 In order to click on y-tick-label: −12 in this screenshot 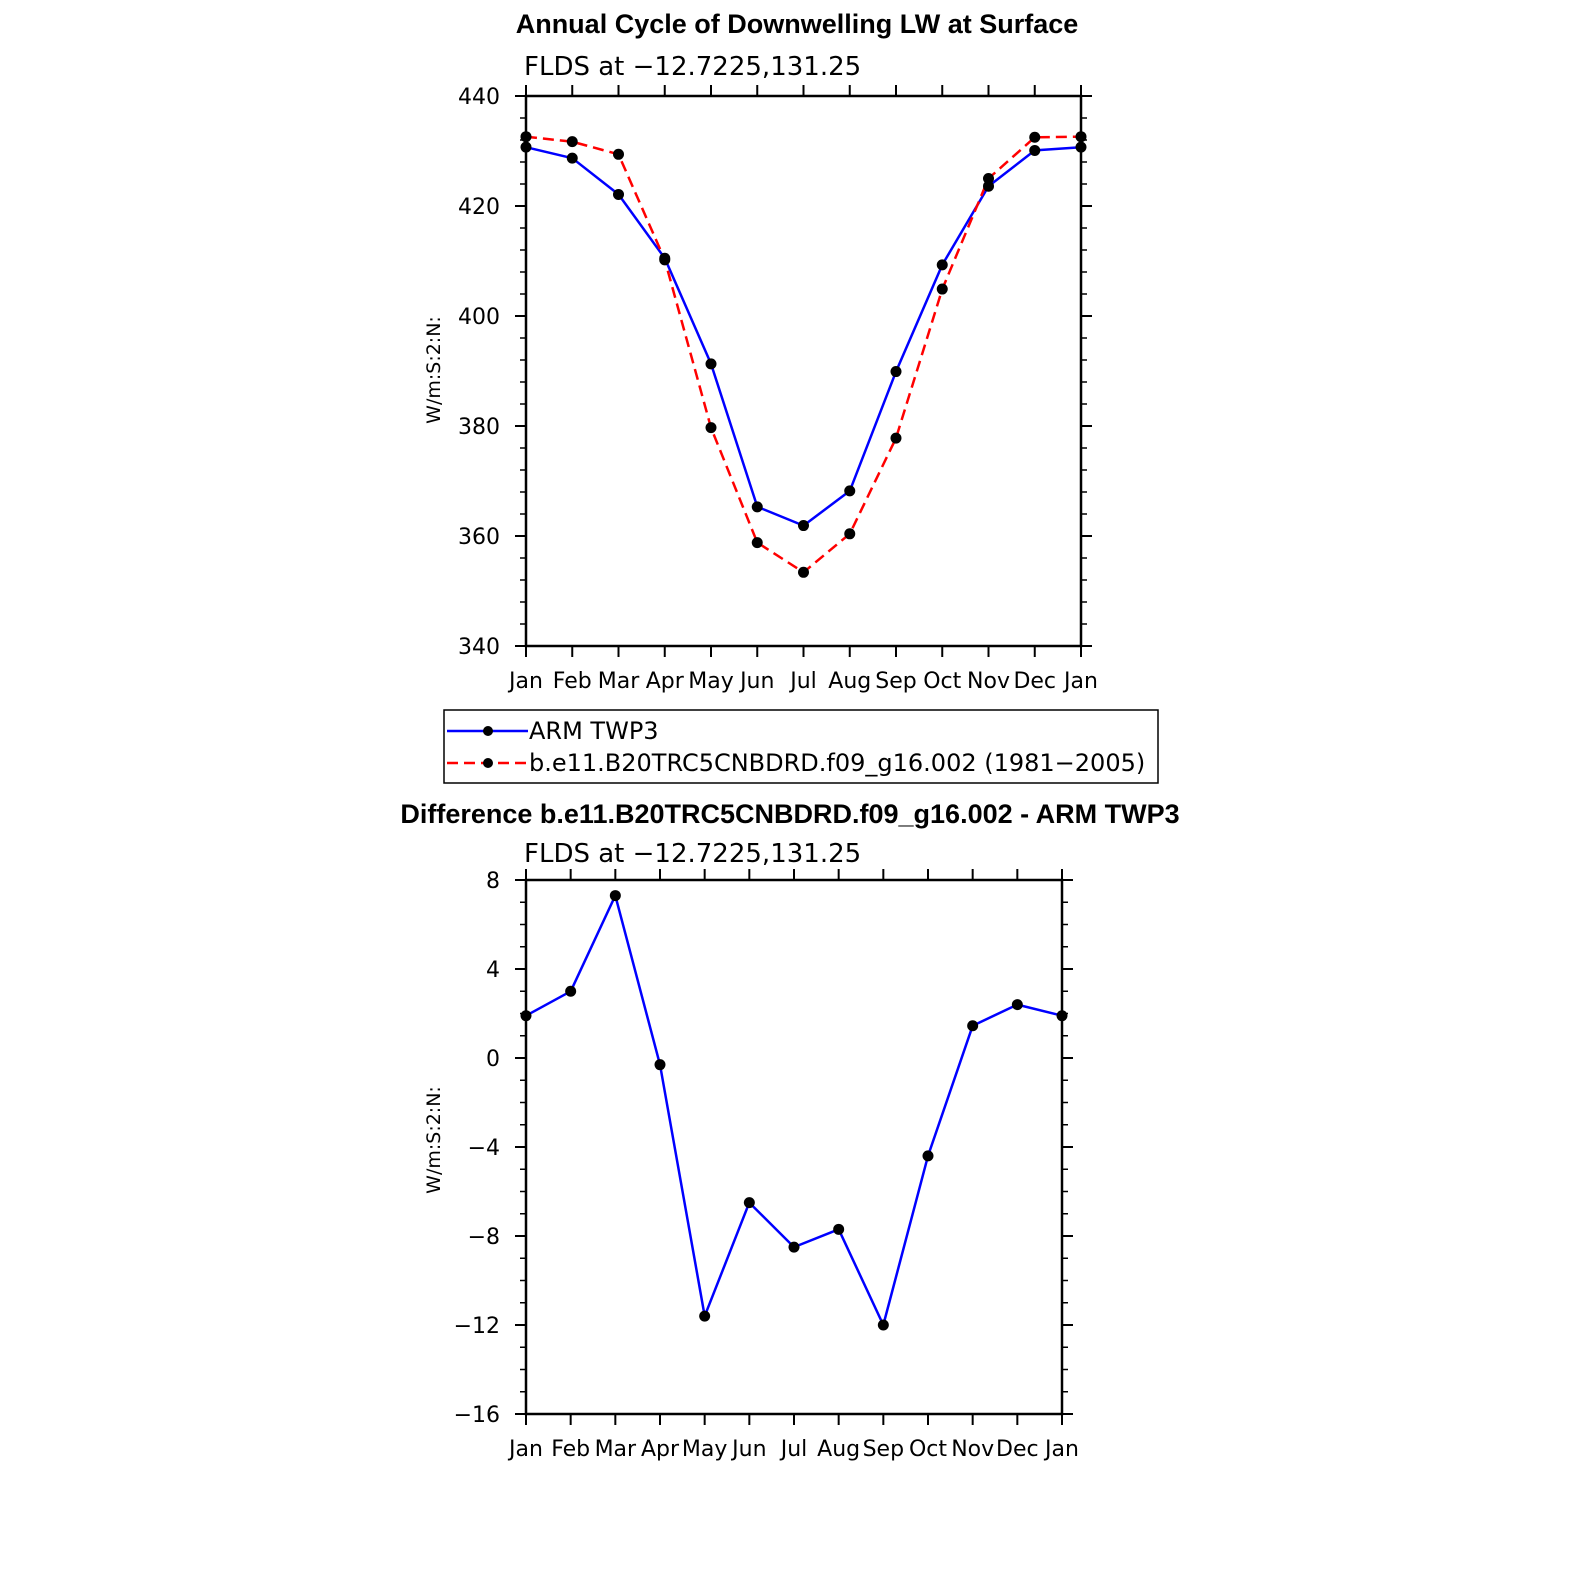, I will do `click(477, 1326)`.